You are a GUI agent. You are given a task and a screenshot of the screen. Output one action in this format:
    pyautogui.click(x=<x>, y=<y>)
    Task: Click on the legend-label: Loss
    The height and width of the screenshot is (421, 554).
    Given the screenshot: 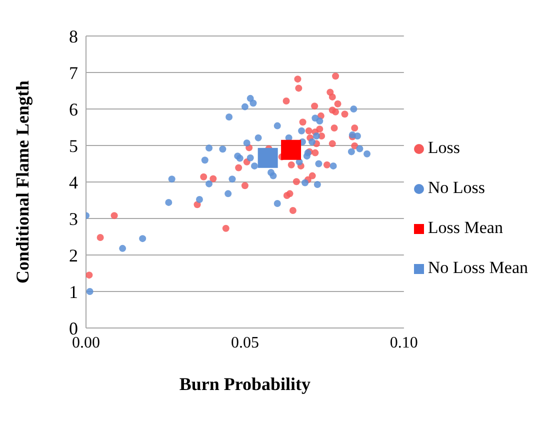 What is the action you would take?
    pyautogui.click(x=444, y=147)
    